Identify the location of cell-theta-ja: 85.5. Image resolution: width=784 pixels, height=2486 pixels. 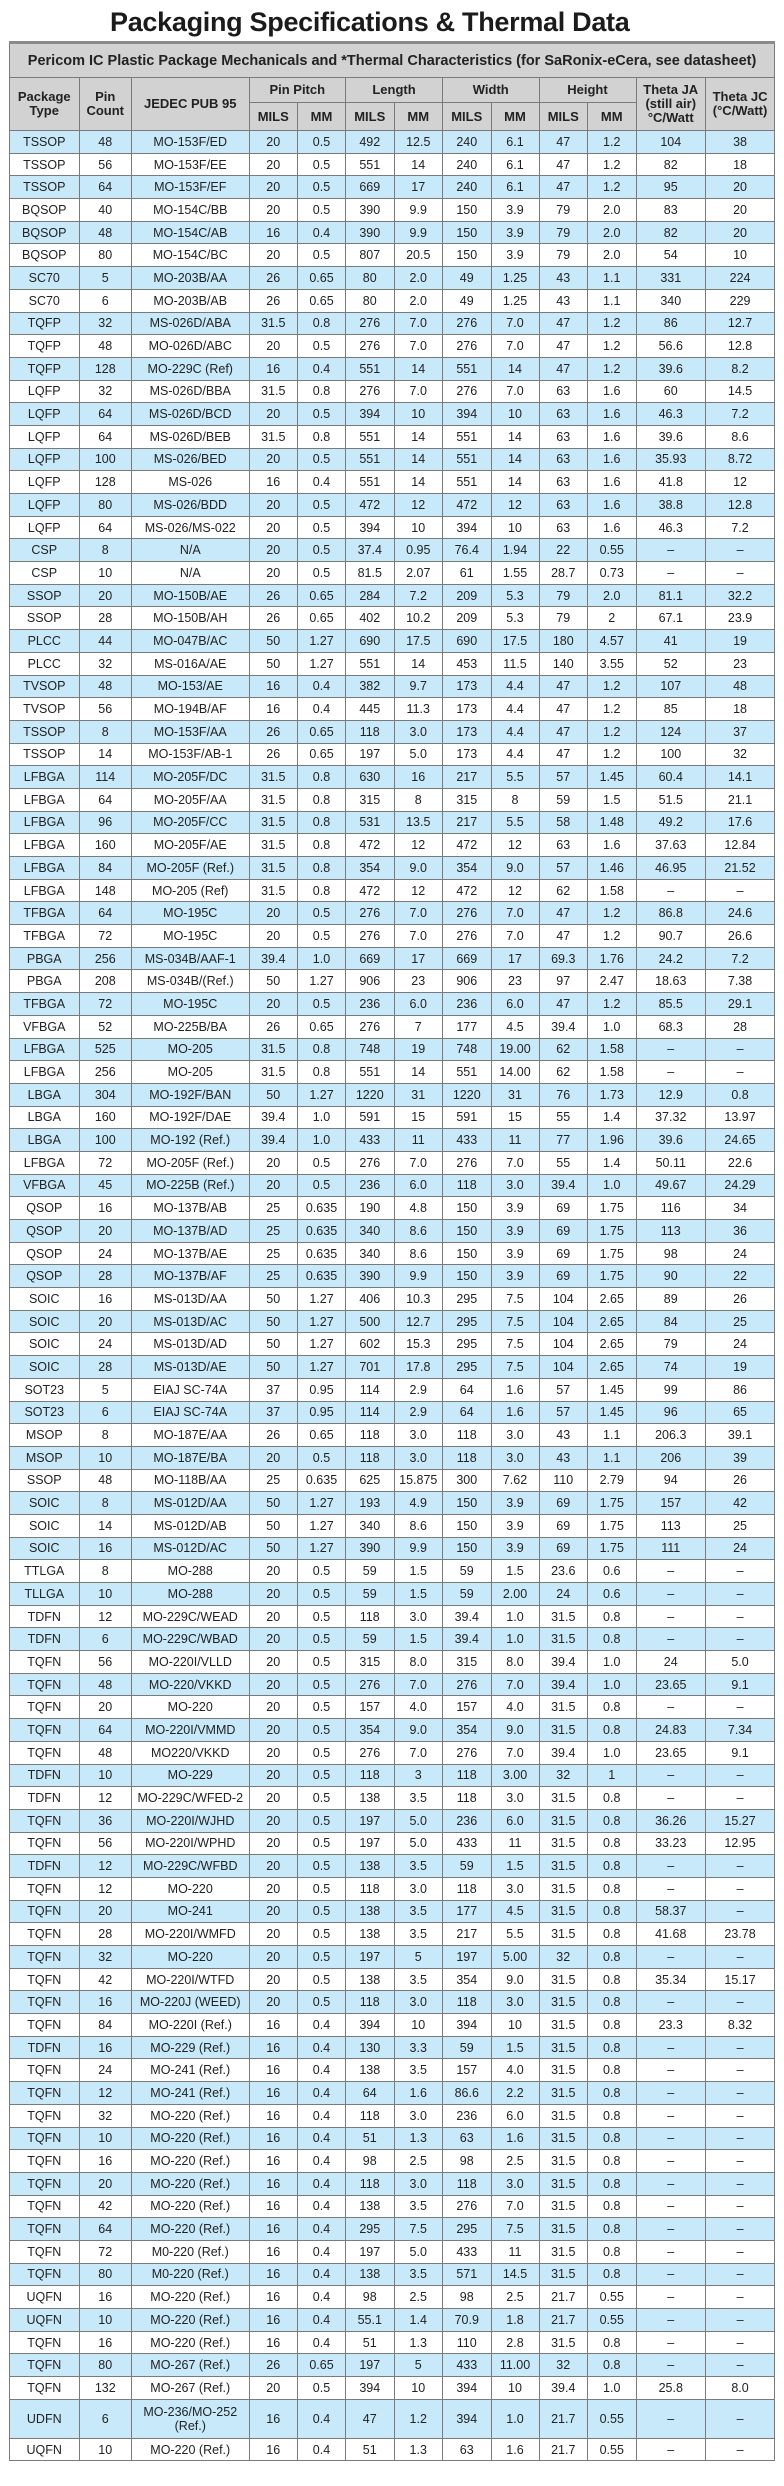
(670, 1004).